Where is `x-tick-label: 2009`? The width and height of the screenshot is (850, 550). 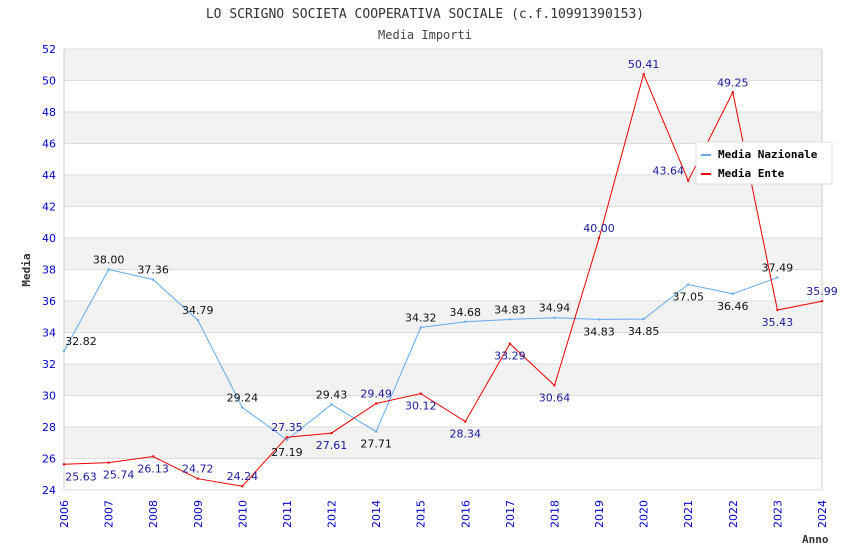 x-tick-label: 2009 is located at coordinates (198, 514).